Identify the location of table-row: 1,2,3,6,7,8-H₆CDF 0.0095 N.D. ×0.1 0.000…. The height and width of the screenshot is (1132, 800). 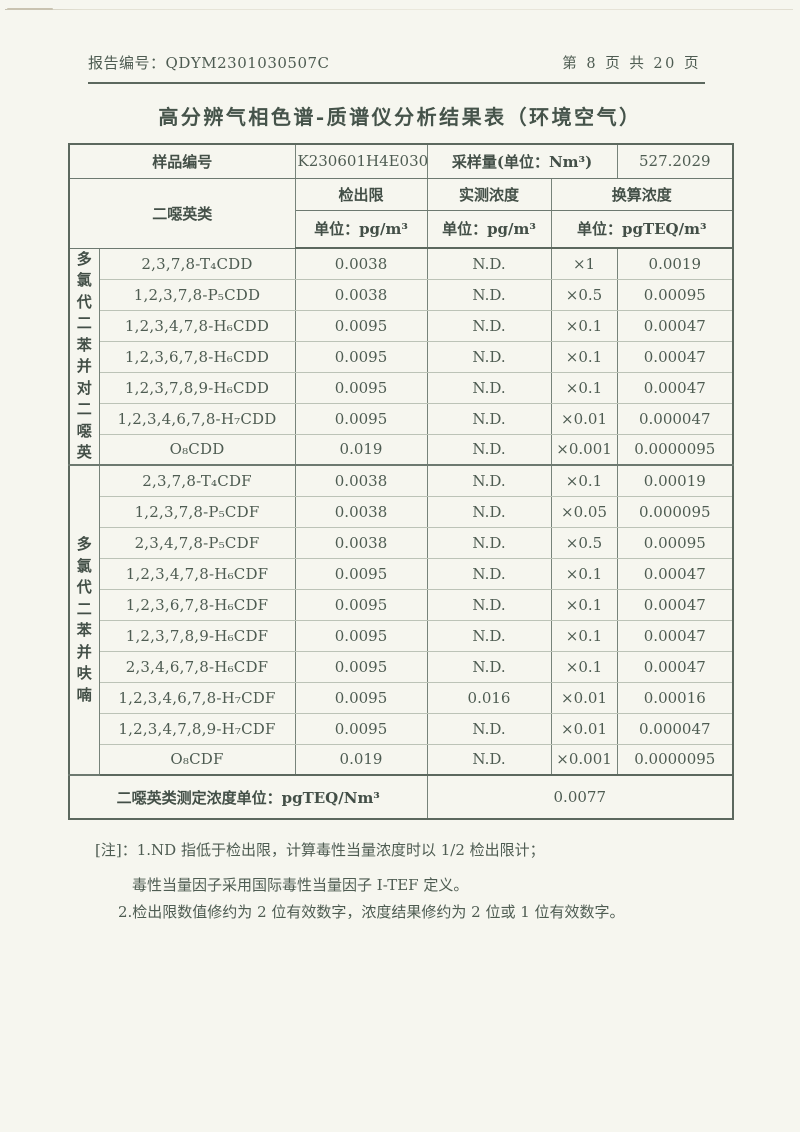
(401, 604).